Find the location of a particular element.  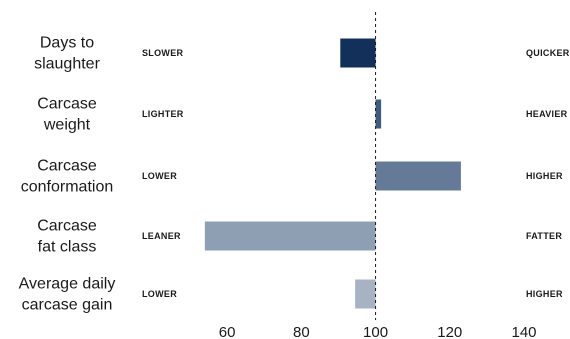

low-direction-label: SLOWER is located at coordinates (162, 53).